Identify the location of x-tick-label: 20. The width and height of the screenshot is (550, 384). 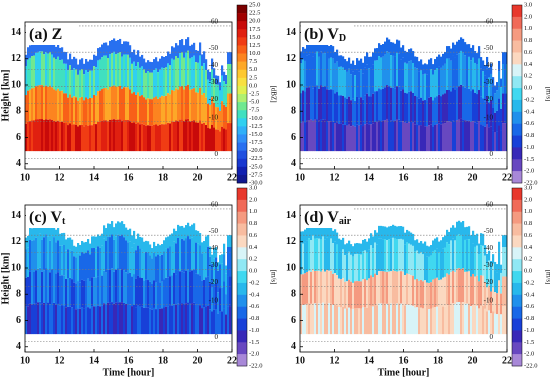
(473, 177).